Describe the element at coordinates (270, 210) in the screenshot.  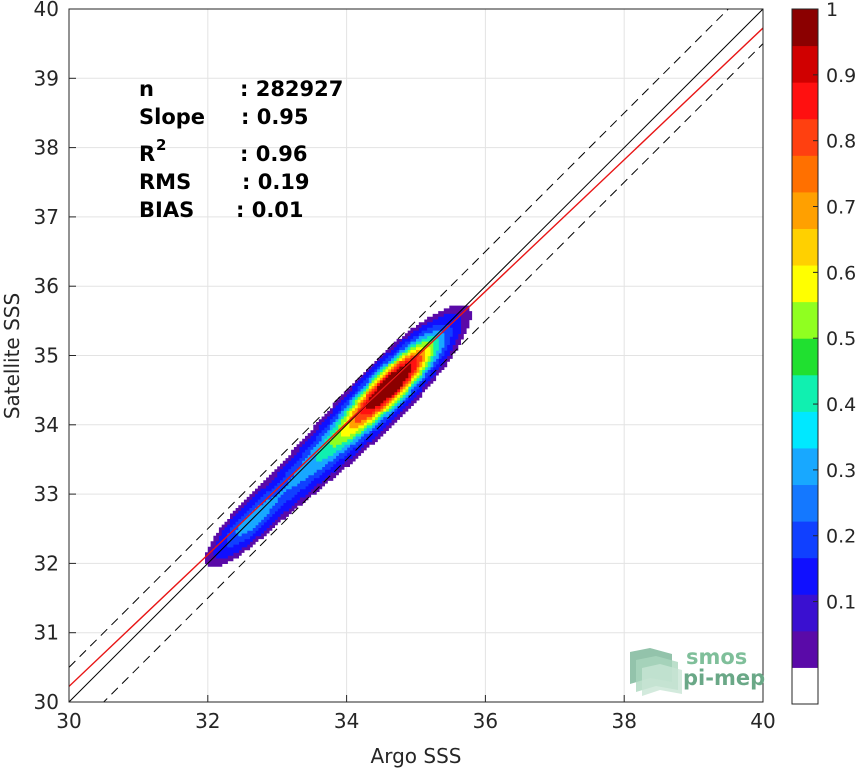
I see `stat-bias-value: : 0.01` at that location.